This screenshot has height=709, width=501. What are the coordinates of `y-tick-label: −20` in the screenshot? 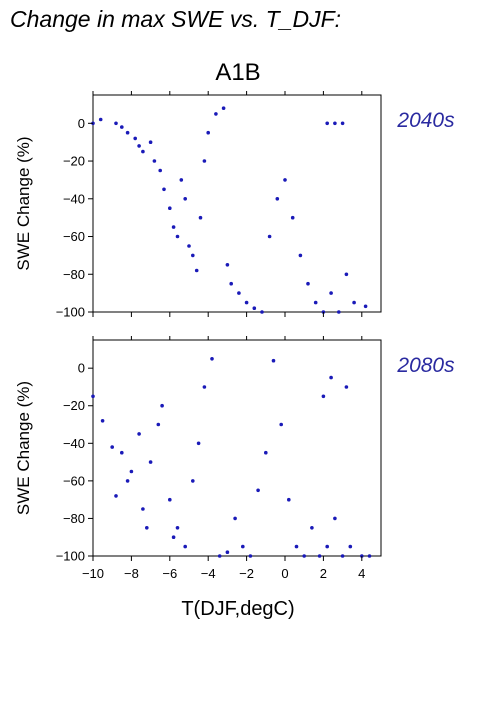 It's located at (74, 405).